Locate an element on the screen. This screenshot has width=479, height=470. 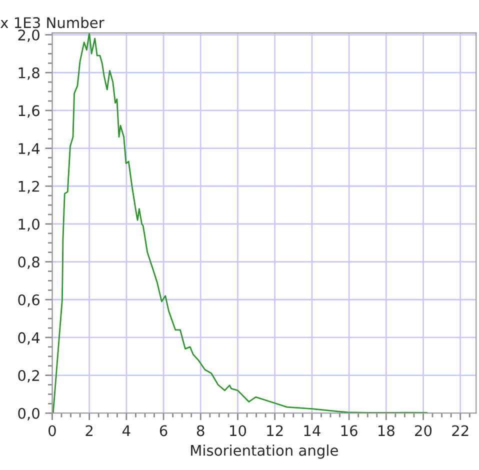
x-tick-label: 14 is located at coordinates (312, 430).